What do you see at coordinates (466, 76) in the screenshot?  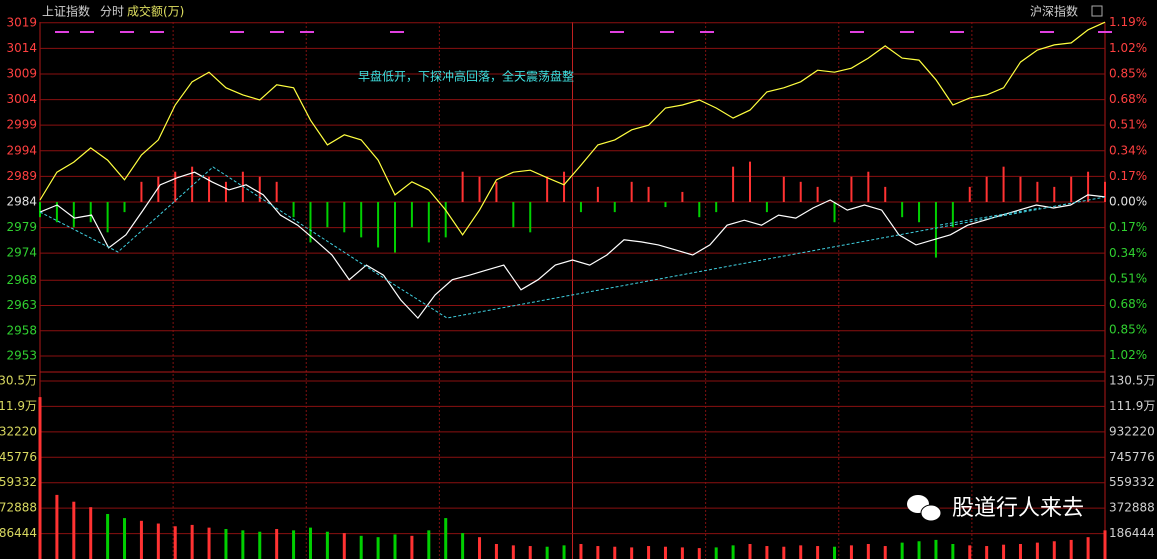 I see `annotation: 早盘低开，下探冲高回落，全天震荡盘整` at bounding box center [466, 76].